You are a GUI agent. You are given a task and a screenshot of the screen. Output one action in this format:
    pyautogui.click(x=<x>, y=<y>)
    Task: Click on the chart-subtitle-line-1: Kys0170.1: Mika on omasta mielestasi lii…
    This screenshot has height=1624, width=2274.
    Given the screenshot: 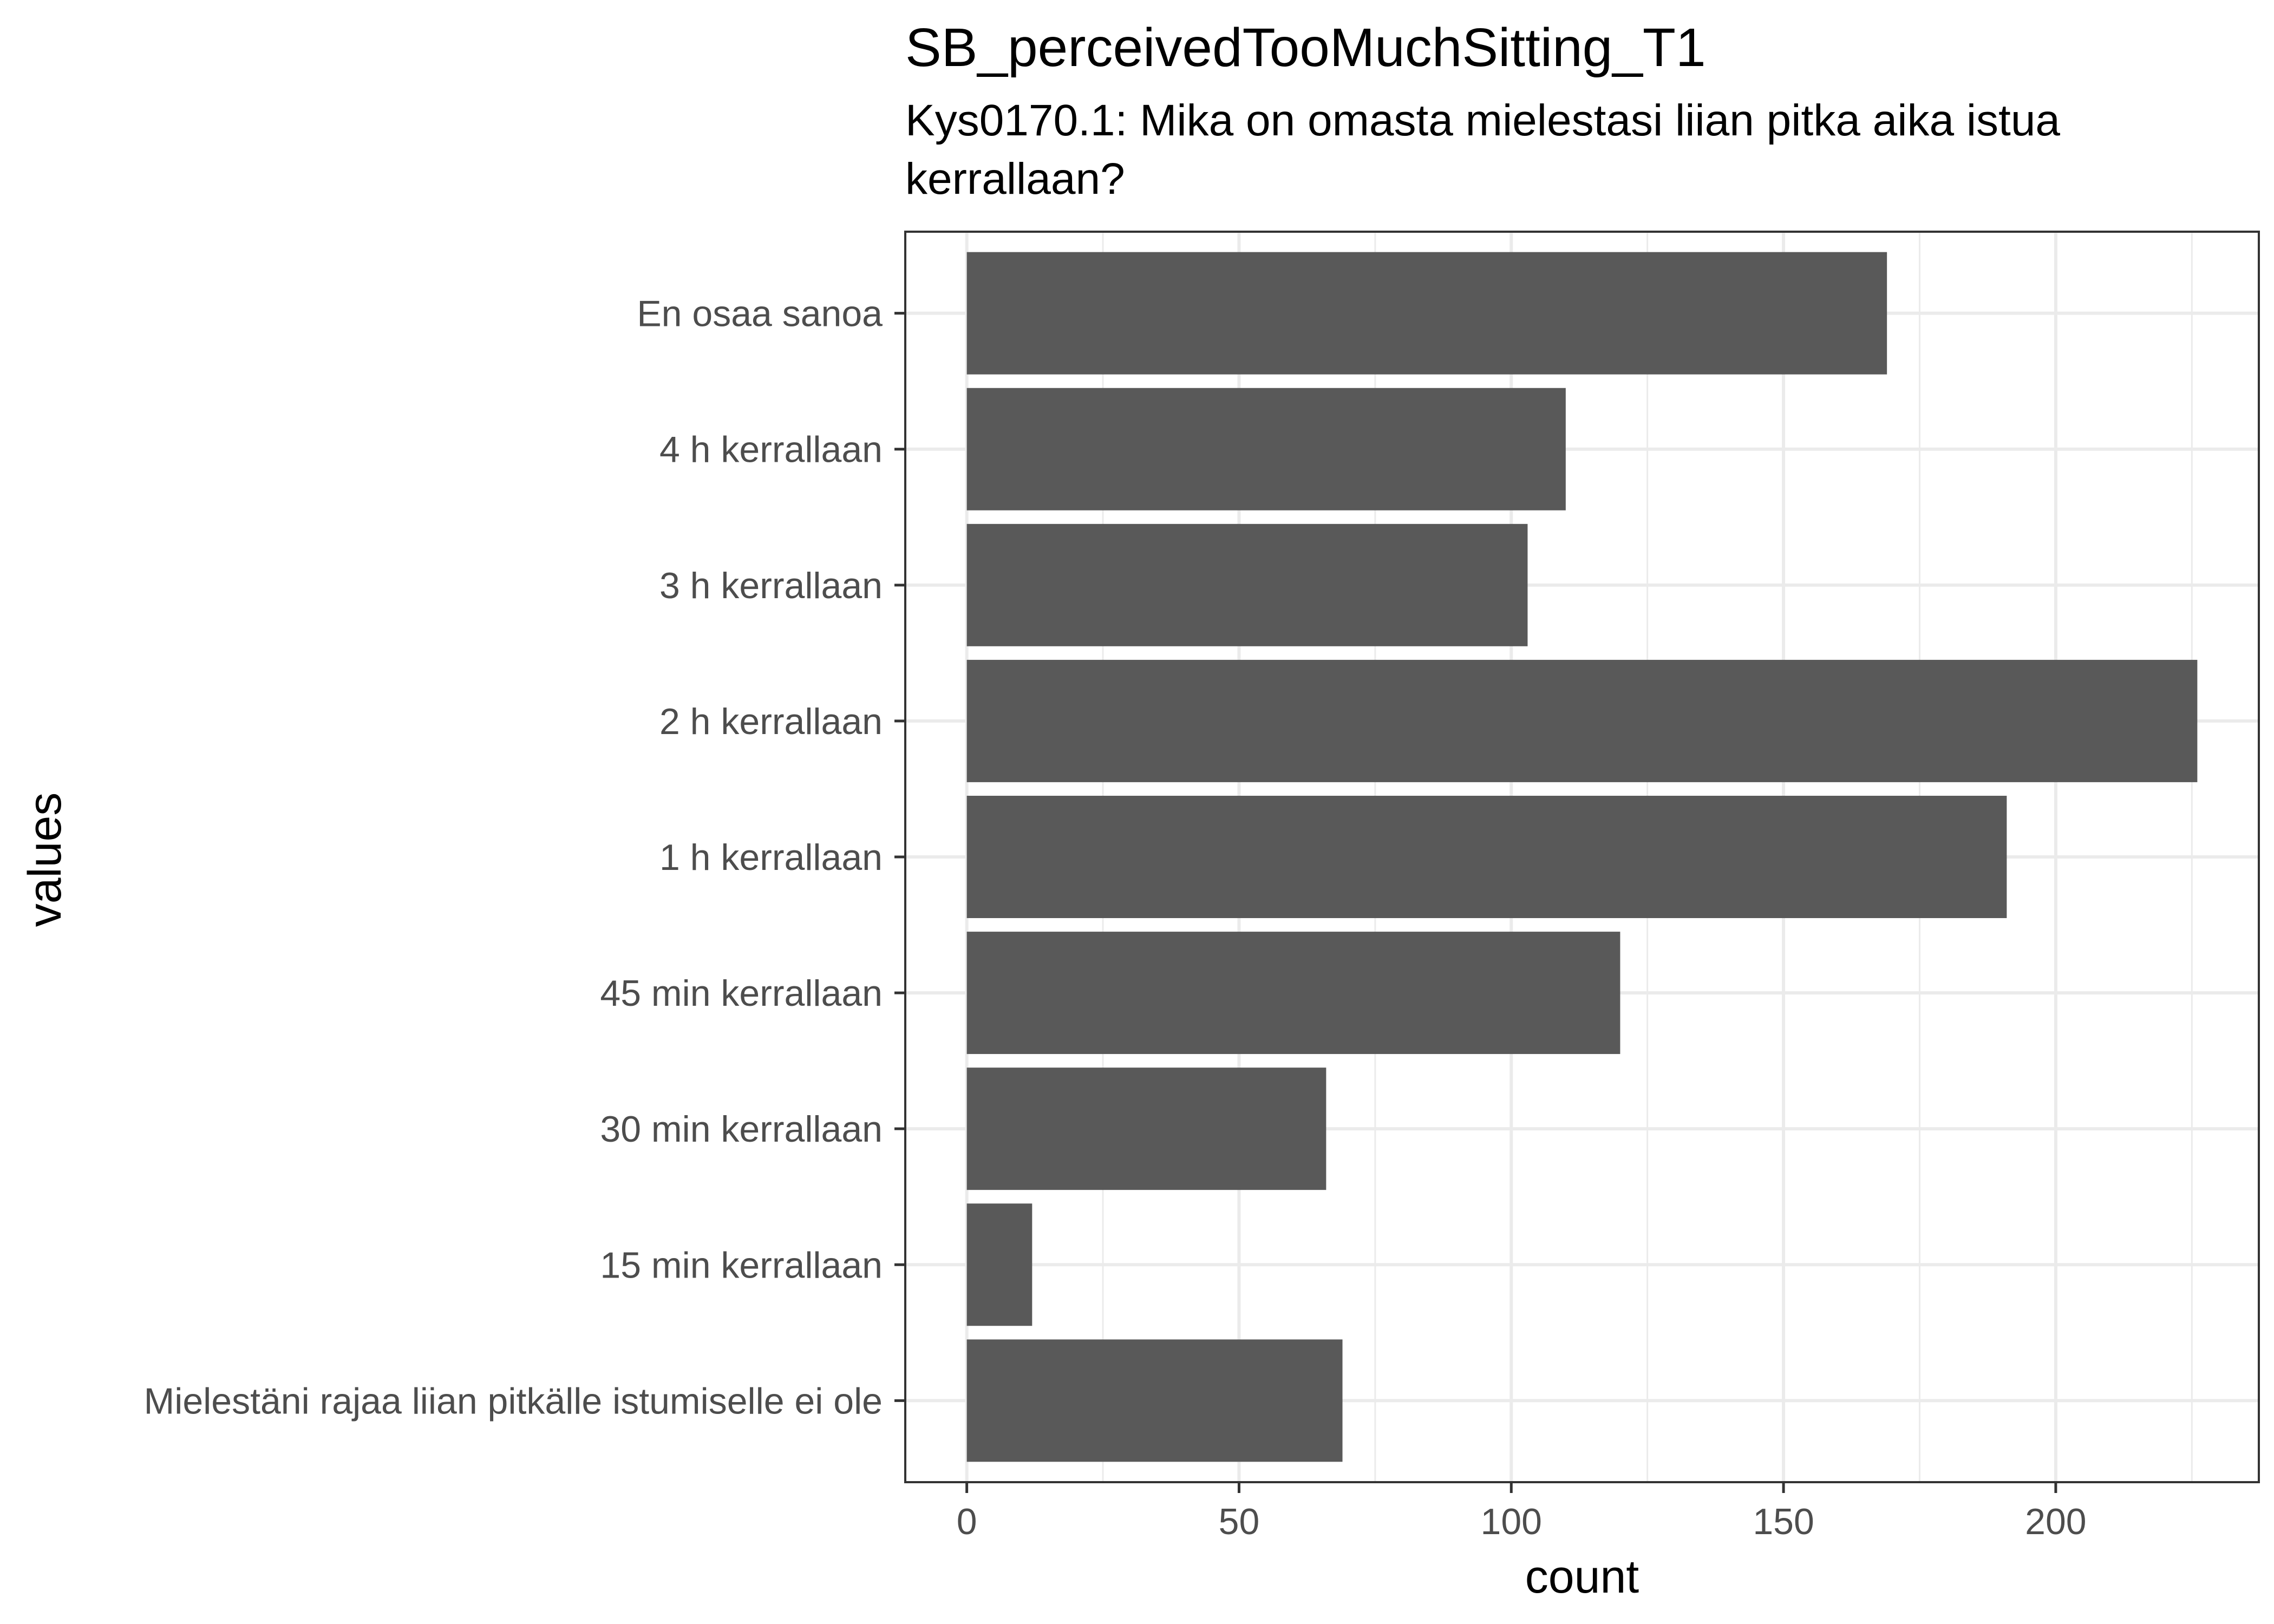 What is the action you would take?
    pyautogui.click(x=1483, y=120)
    